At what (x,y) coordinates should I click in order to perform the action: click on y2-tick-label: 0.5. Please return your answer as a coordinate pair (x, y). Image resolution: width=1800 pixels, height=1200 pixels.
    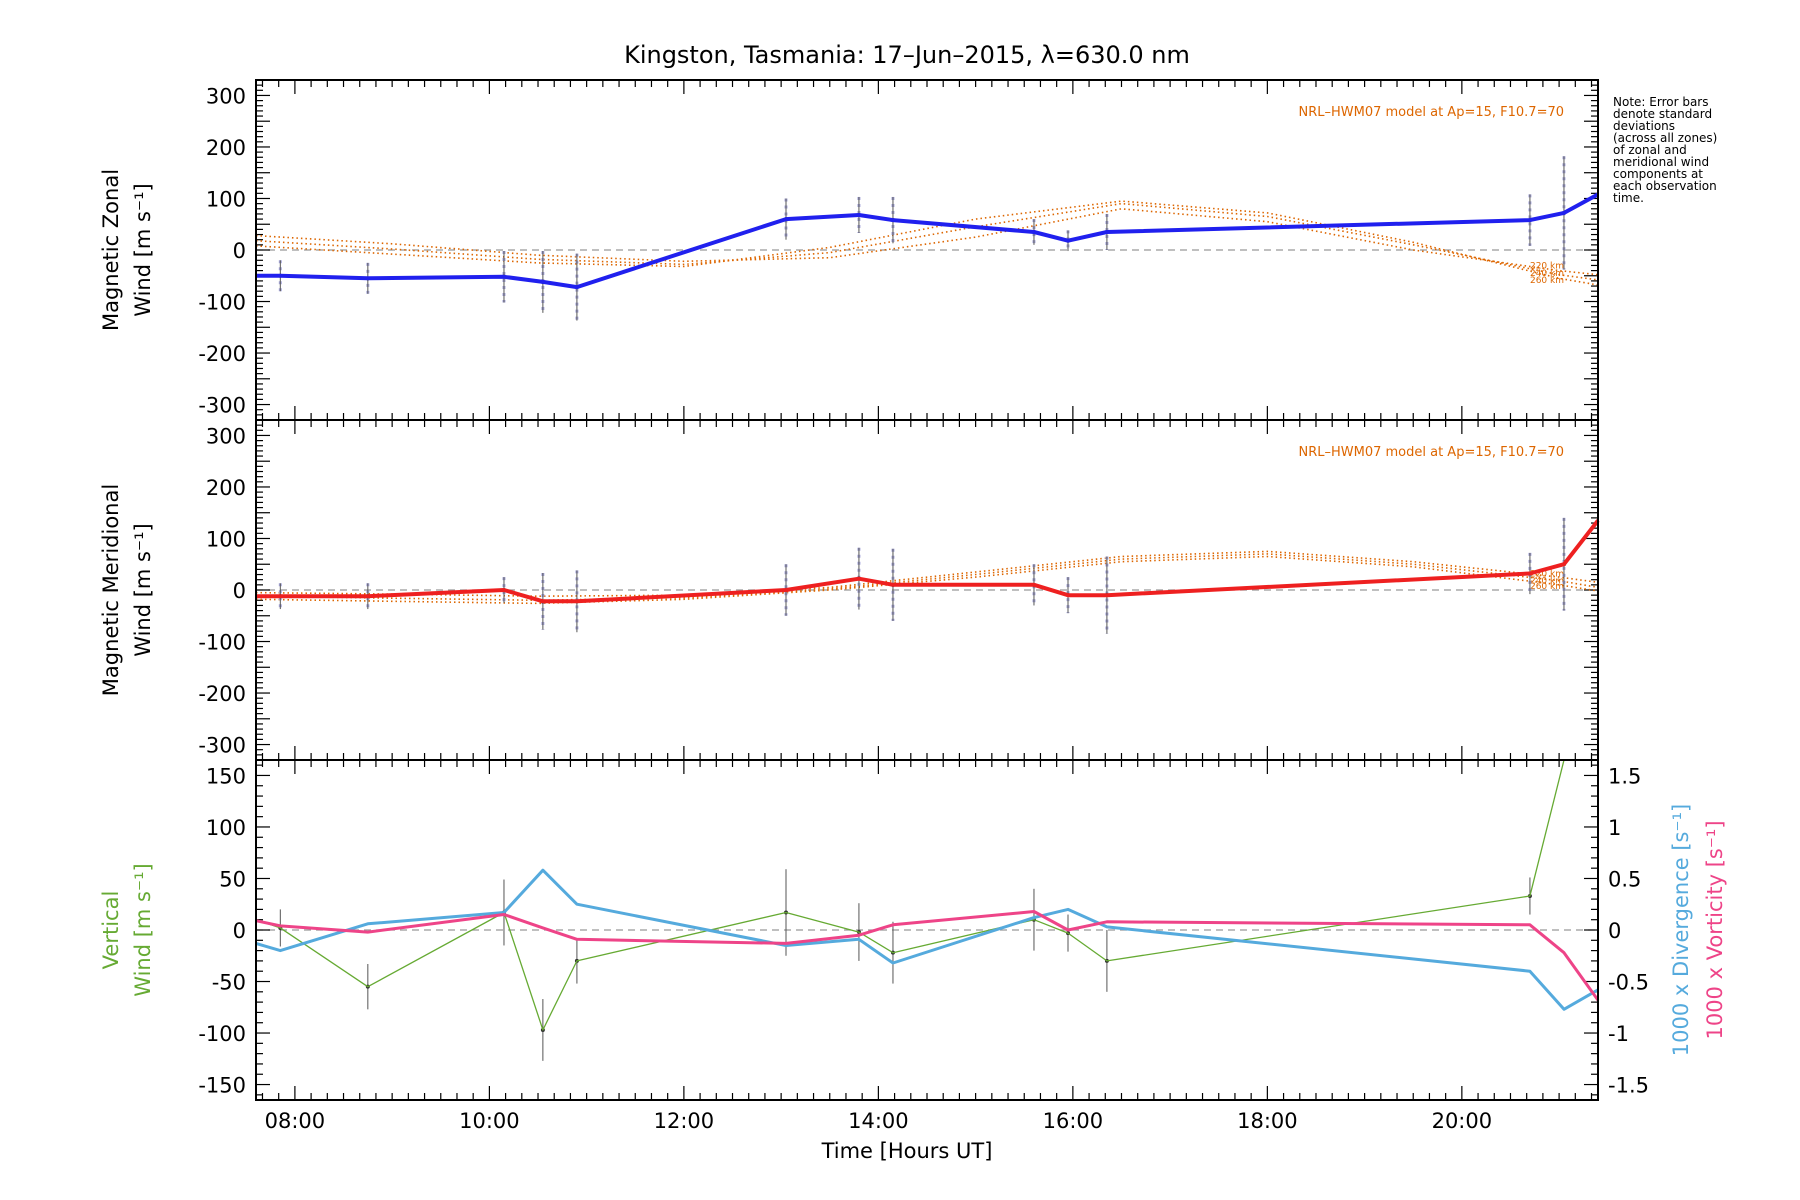
    Looking at the image, I should click on (1624, 879).